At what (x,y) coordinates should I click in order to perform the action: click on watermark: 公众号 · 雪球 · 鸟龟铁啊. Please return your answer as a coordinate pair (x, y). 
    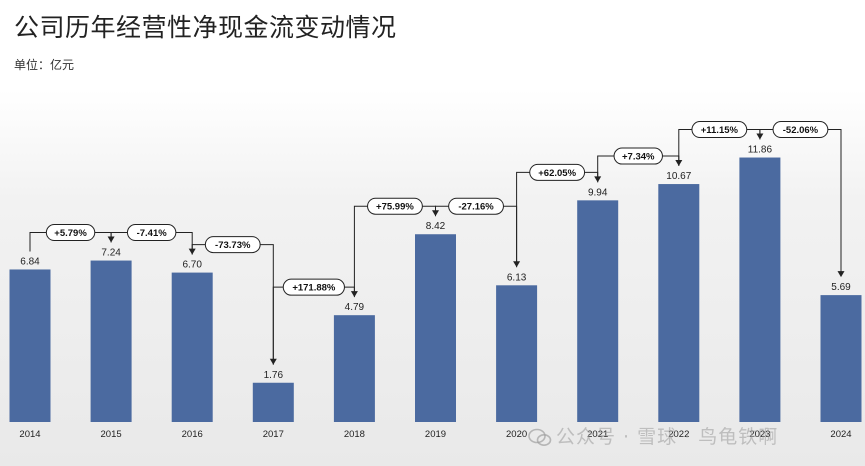
    Looking at the image, I should click on (653, 435).